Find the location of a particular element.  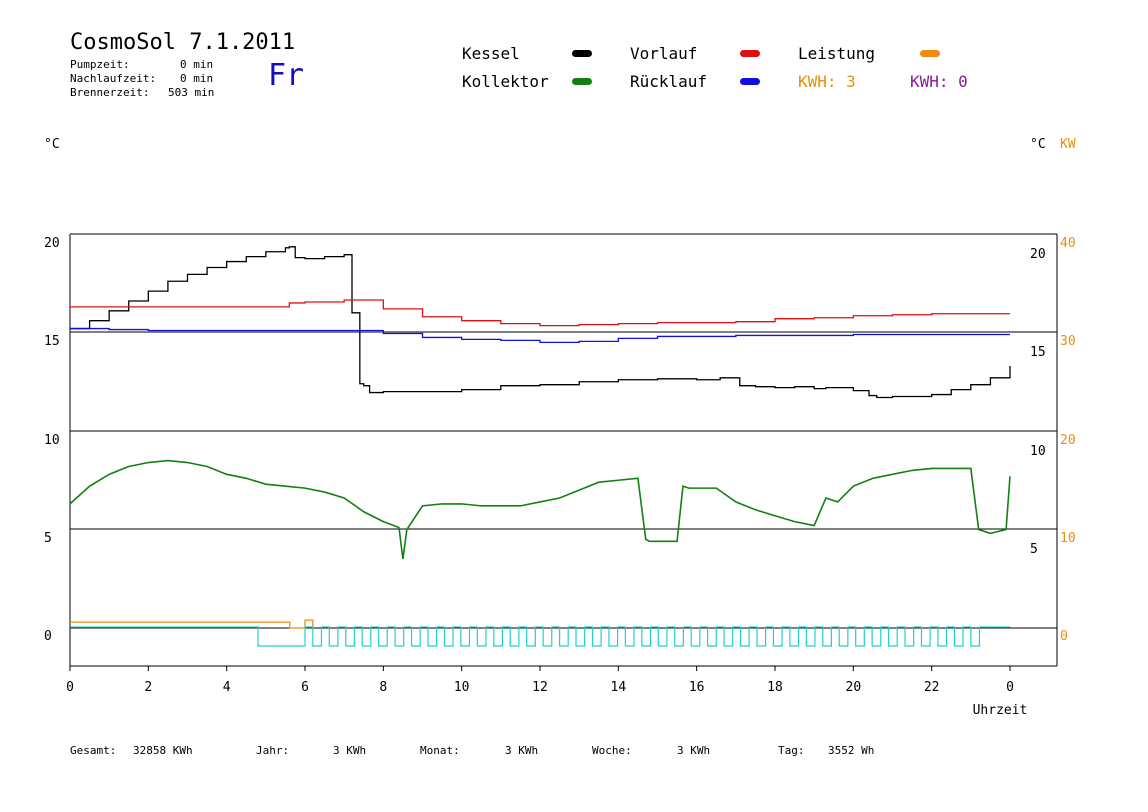

pump-time-label: Pumpzeit: is located at coordinates (100, 64).